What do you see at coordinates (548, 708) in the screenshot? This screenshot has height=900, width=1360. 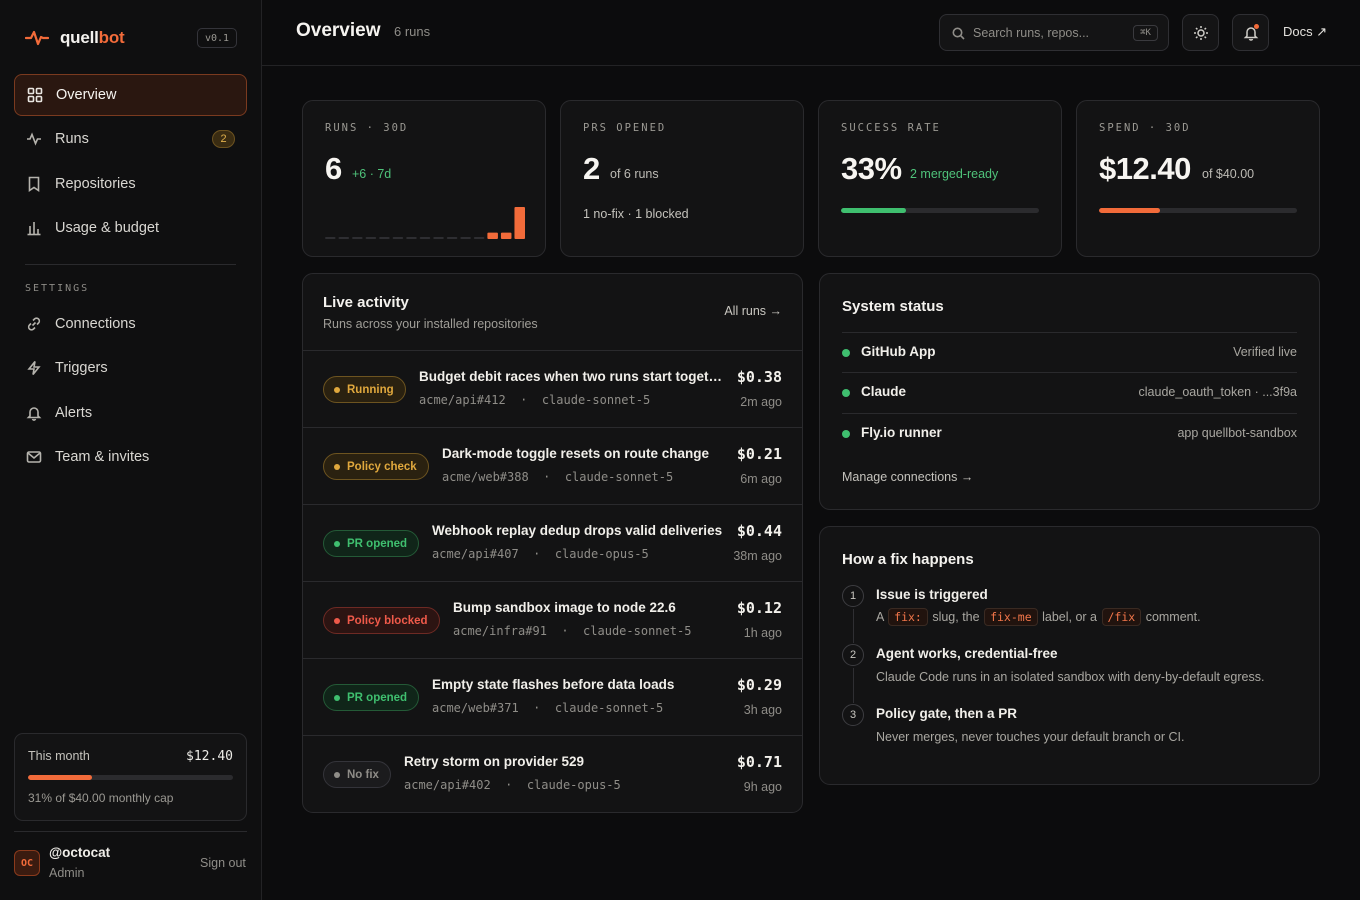 I see `run-meta: acme/web#371 · claude-sonnet-5` at bounding box center [548, 708].